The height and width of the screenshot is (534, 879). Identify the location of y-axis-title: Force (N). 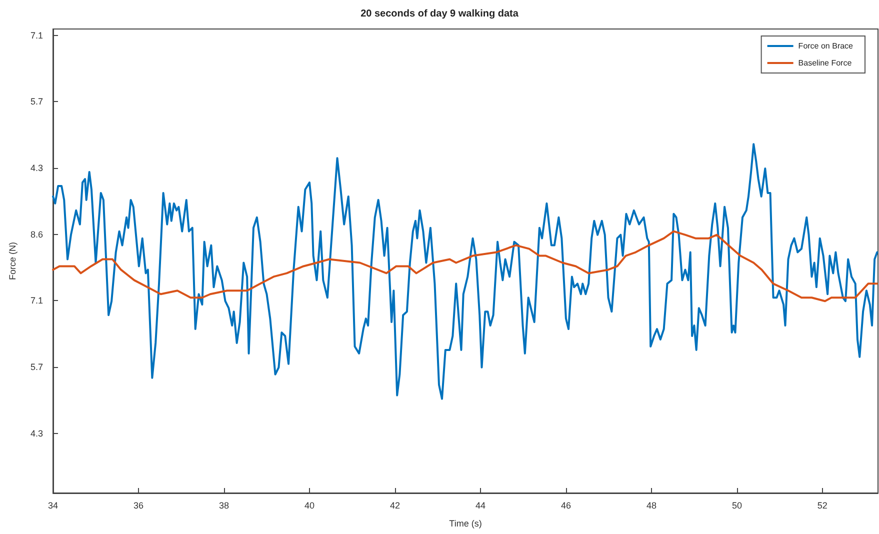
(13, 261).